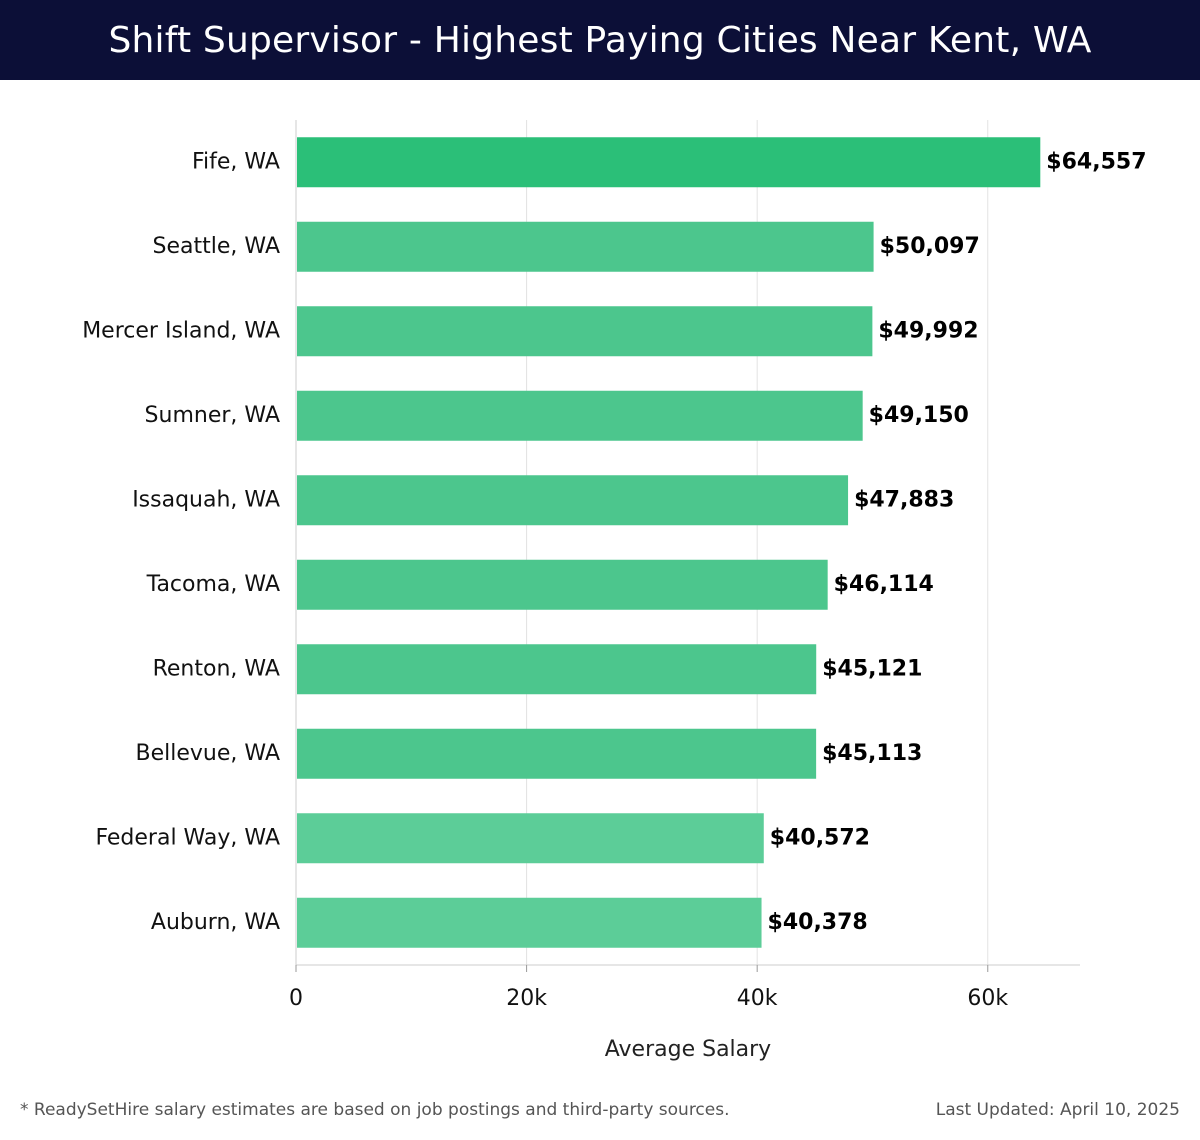  What do you see at coordinates (757, 998) in the screenshot?
I see `x-tick-label-2: 40k` at bounding box center [757, 998].